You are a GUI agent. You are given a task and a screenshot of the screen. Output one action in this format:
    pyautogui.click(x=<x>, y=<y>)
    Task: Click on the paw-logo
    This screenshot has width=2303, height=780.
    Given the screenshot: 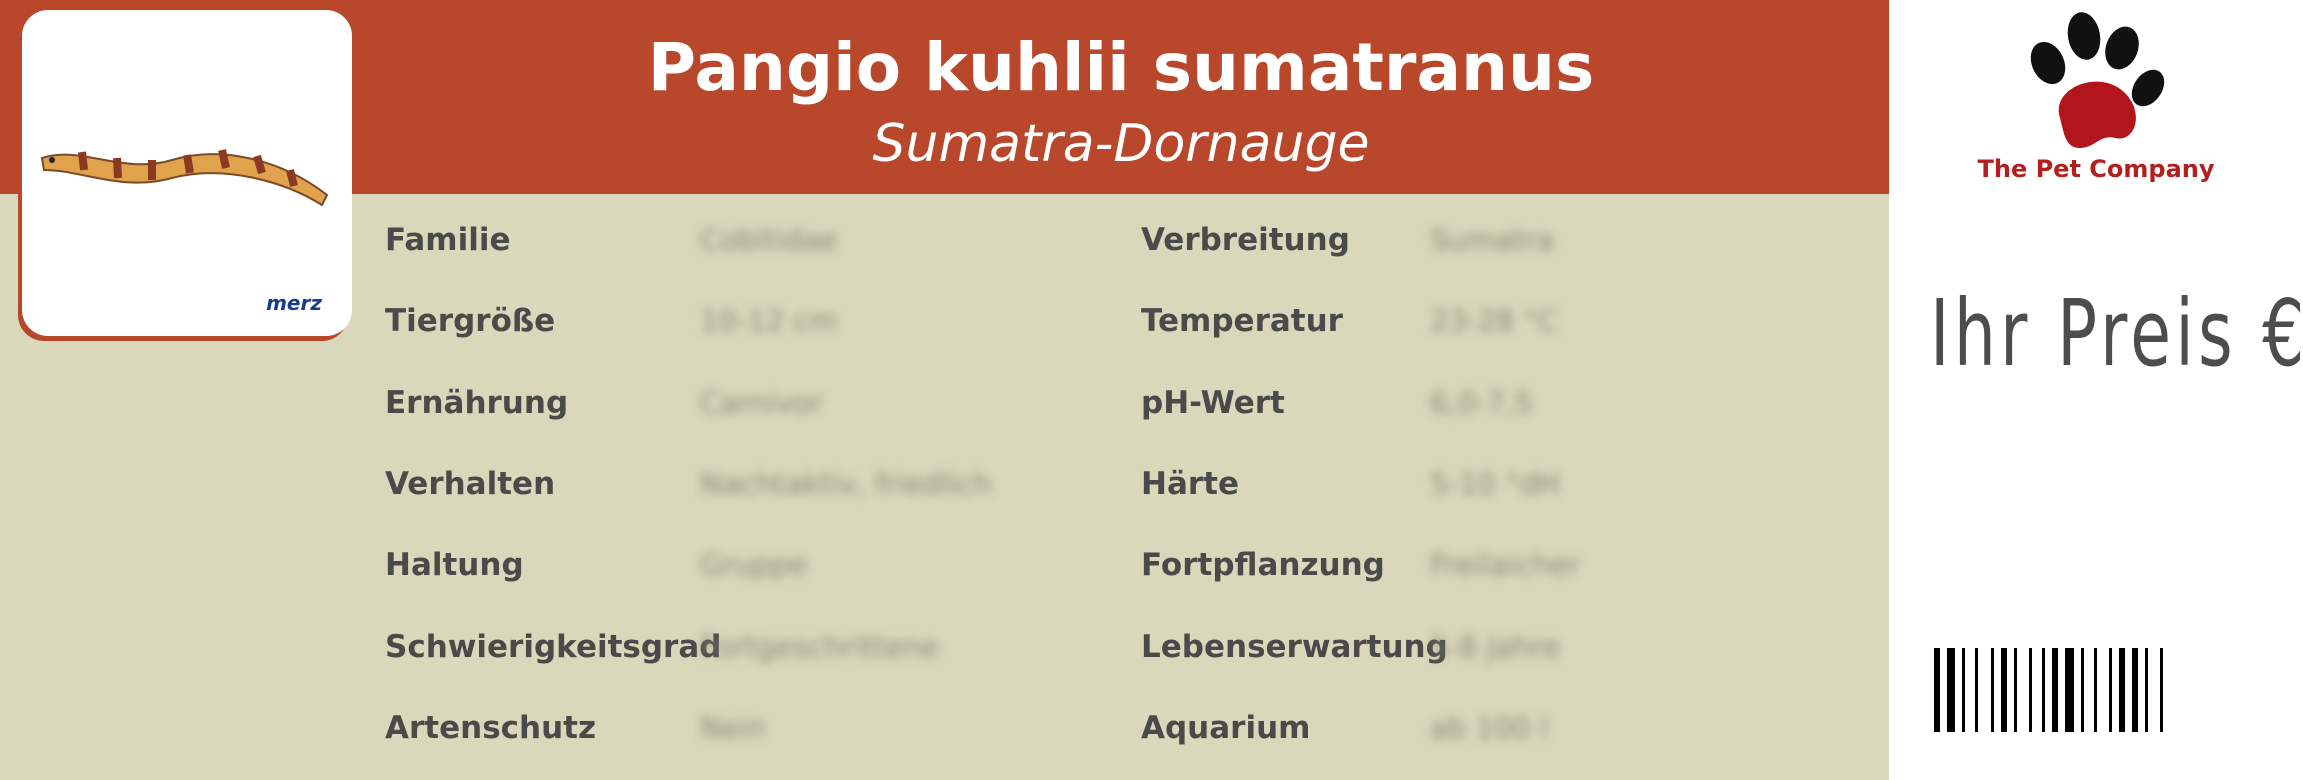 What is the action you would take?
    pyautogui.click(x=2097, y=80)
    